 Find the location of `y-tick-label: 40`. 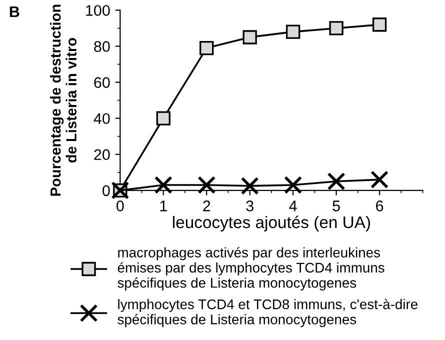

y-tick-label: 40 is located at coordinates (102, 118).